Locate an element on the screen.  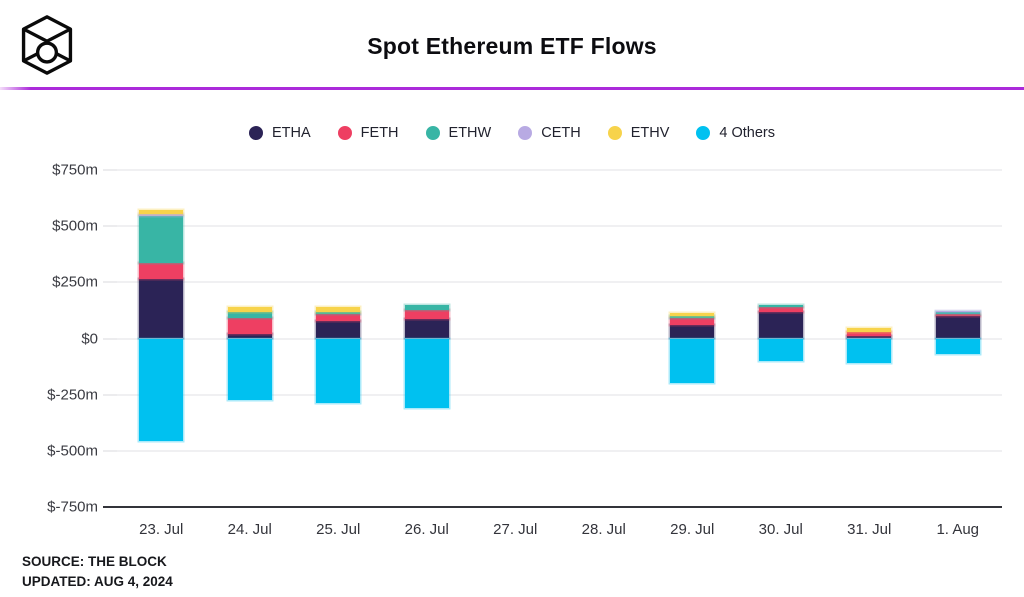
legend-label: ETHV is located at coordinates (650, 133).